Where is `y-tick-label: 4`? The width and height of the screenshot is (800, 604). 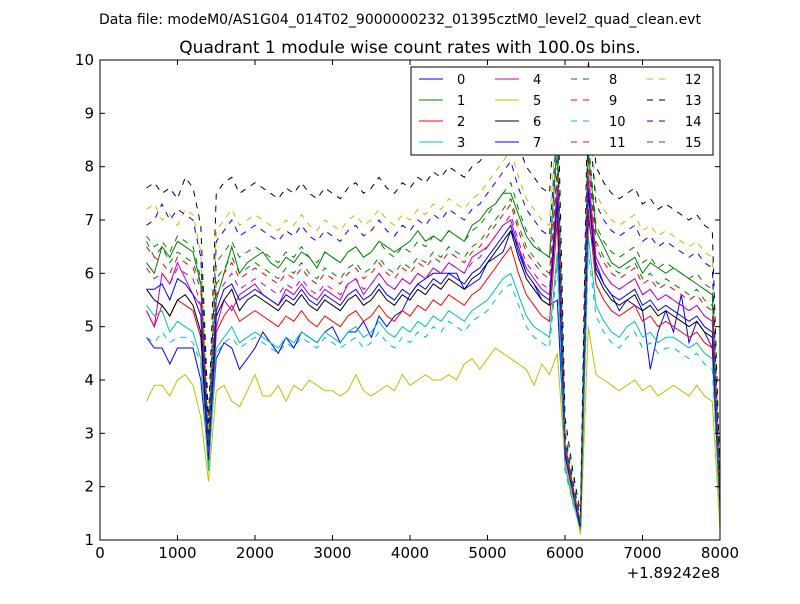
y-tick-label: 4 is located at coordinates (89, 380).